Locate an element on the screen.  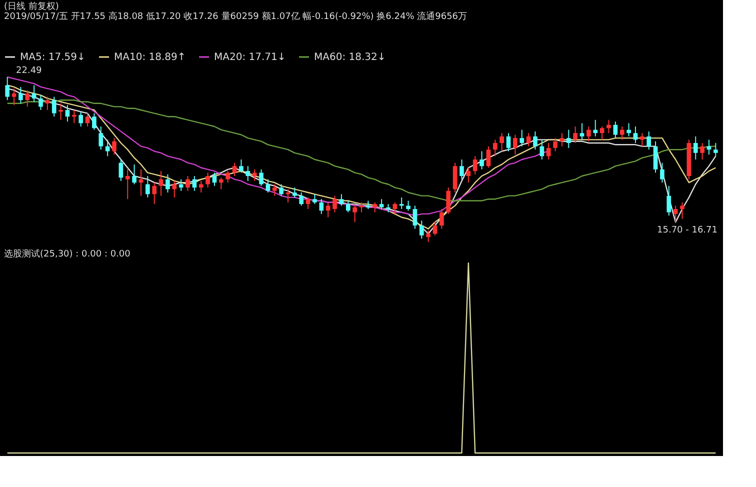
chart-title: 选股测试(25,30) : 0.00 : 0.00 is located at coordinates (67, 254).